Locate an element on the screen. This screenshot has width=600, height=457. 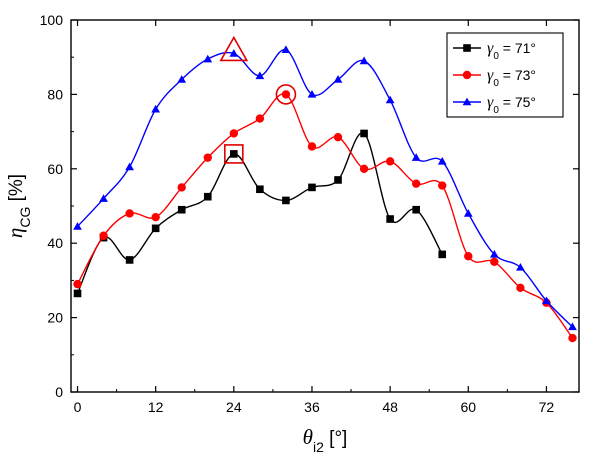
highlight-layer is located at coordinates (258, 99).